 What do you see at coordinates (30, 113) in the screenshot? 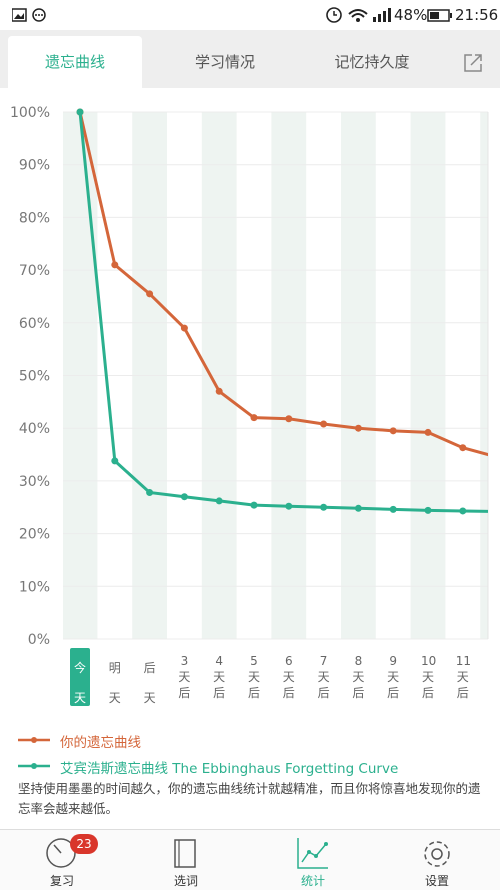
I see `y-tick-label: 100%` at bounding box center [30, 113].